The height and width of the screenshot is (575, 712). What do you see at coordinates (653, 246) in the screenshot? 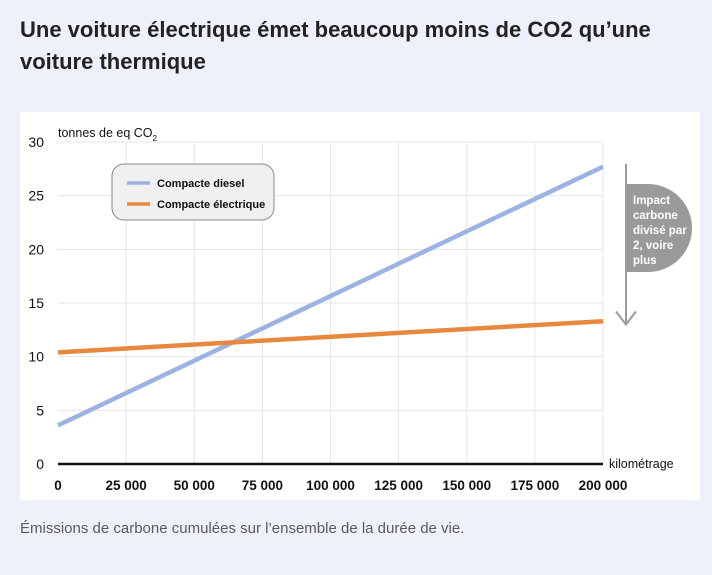
I see `annotation-text-line: 2, voire` at bounding box center [653, 246].